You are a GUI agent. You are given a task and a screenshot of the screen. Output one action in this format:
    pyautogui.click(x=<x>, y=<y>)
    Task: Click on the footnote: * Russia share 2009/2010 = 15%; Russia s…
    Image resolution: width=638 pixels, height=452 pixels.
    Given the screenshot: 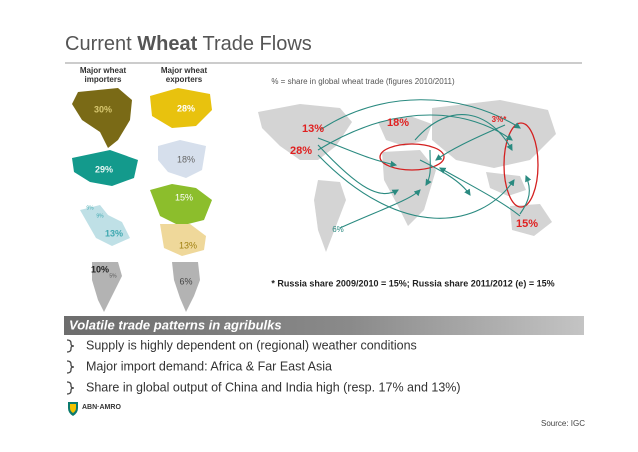 What is the action you would take?
    pyautogui.click(x=412, y=283)
    